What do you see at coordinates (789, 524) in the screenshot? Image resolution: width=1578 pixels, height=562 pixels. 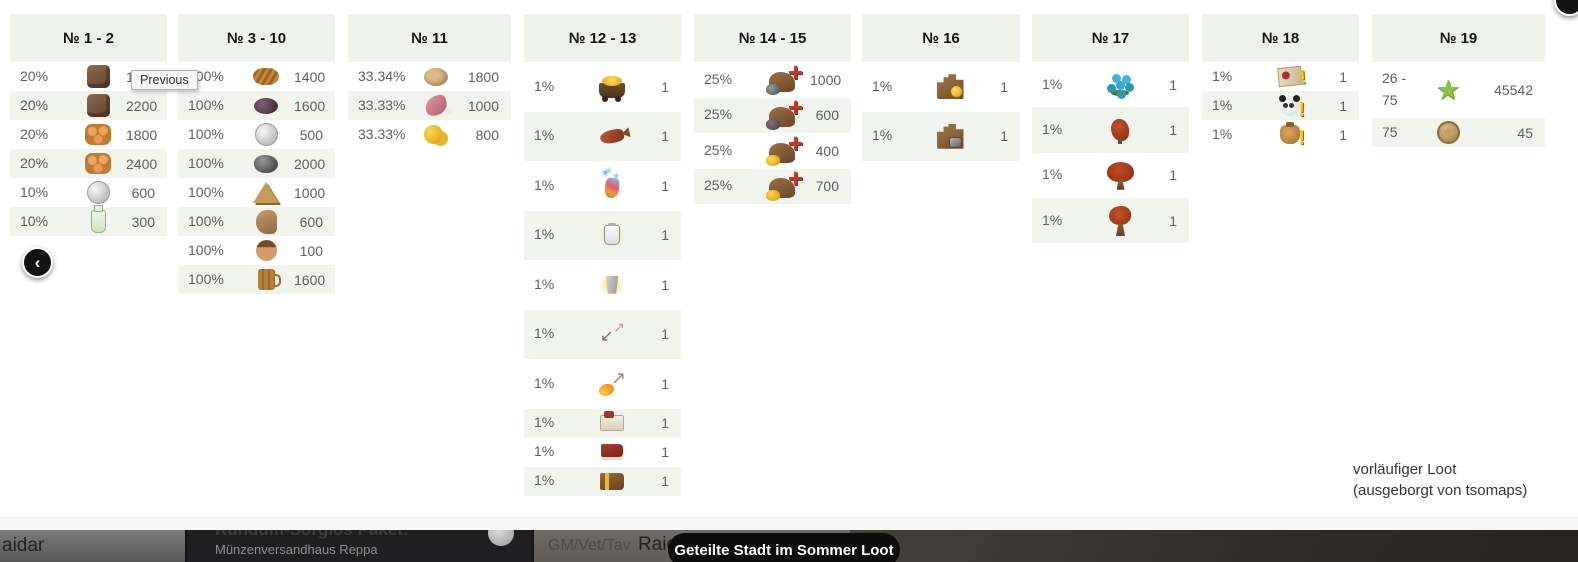 I see `page-bottom-strip` at bounding box center [789, 524].